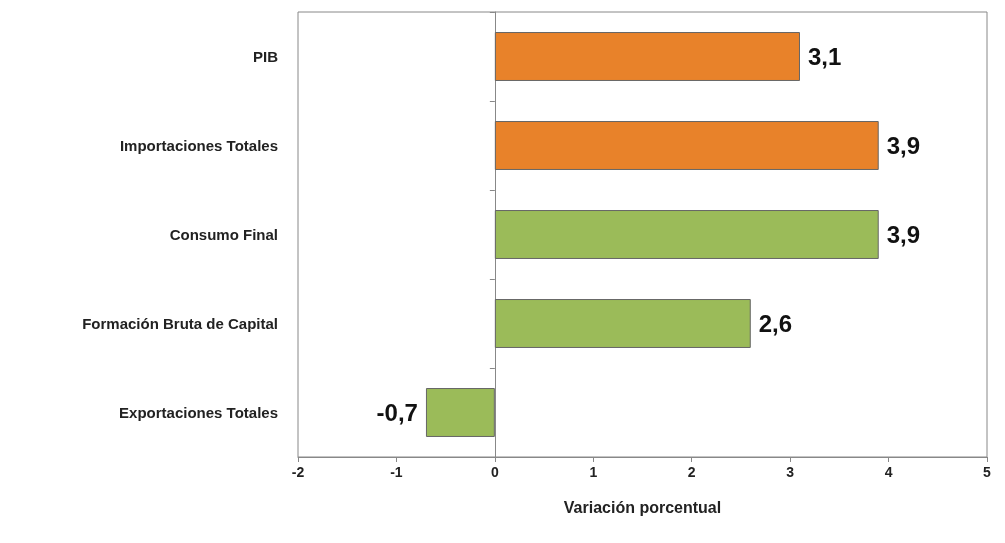  What do you see at coordinates (824, 56) in the screenshot?
I see `data-label: 3,1` at bounding box center [824, 56].